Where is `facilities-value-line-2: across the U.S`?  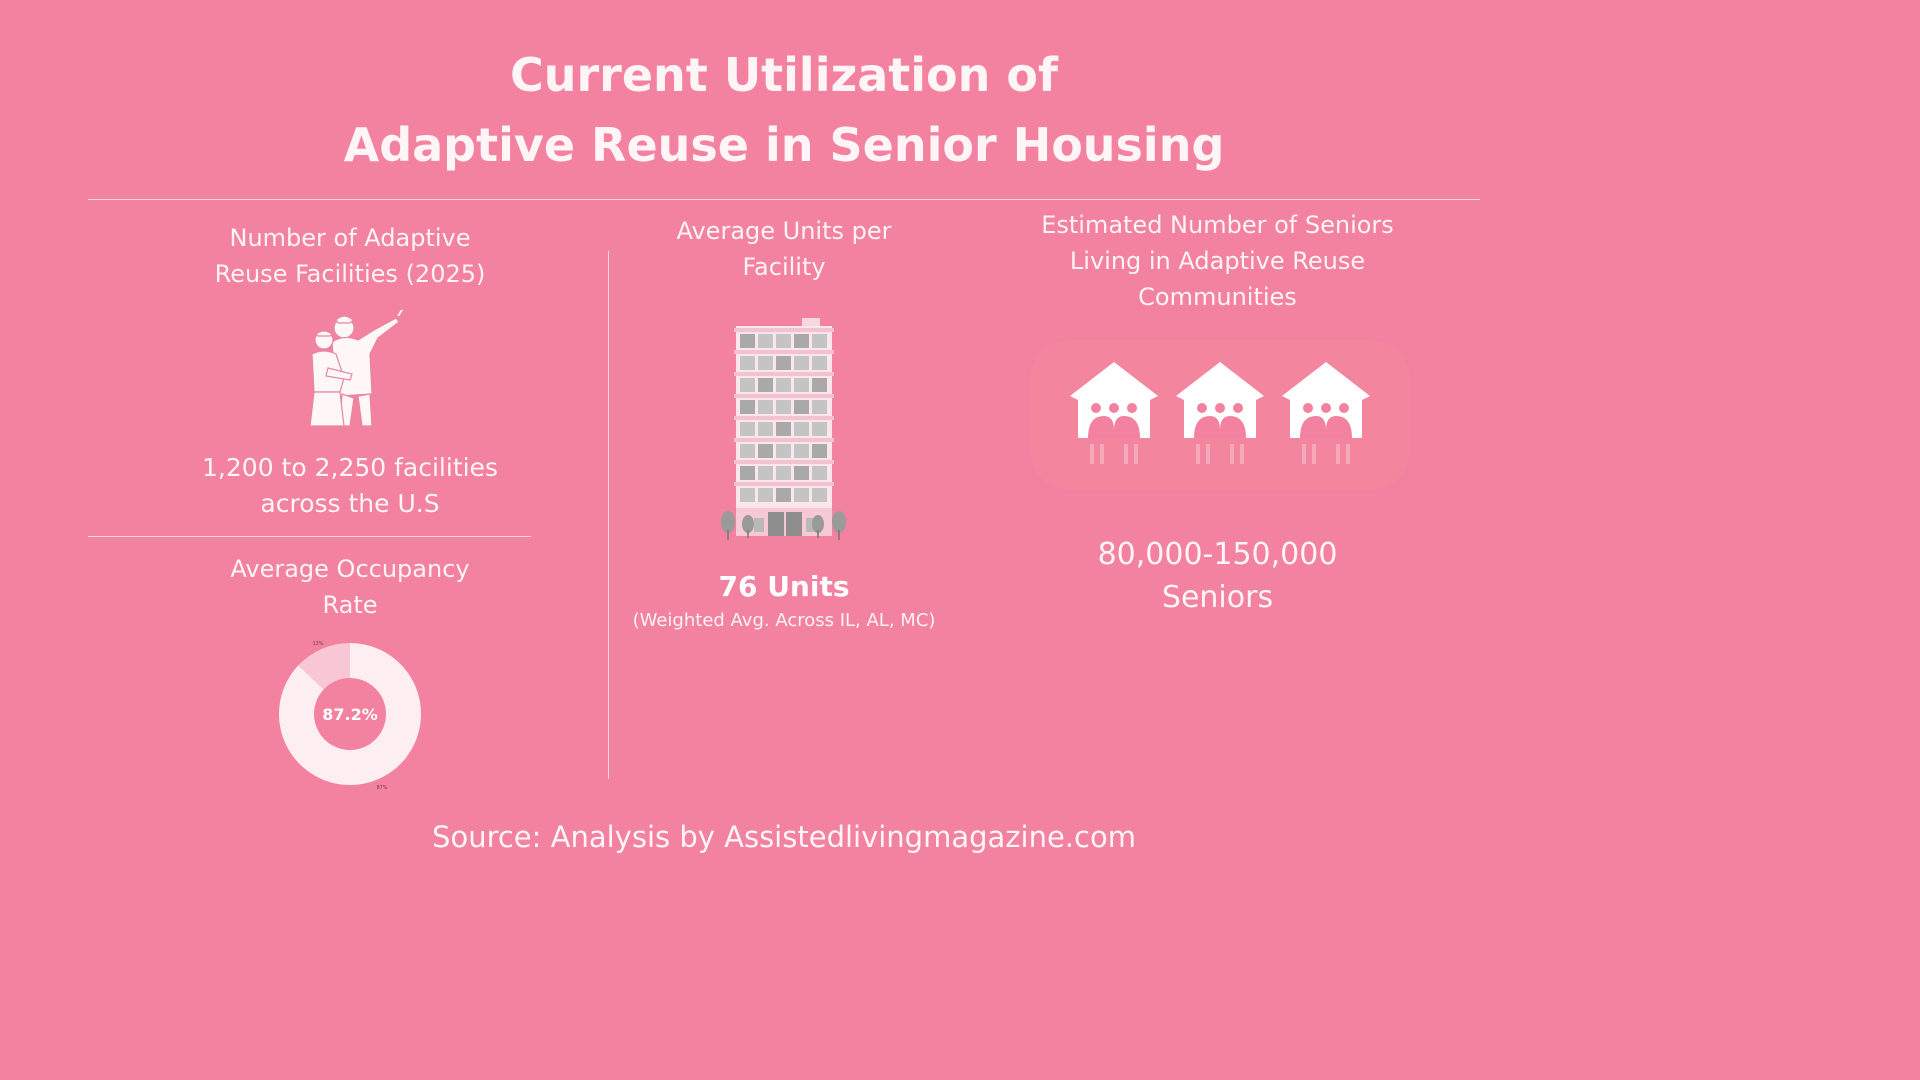 facilities-value-line-2: across the U.S is located at coordinates (350, 503).